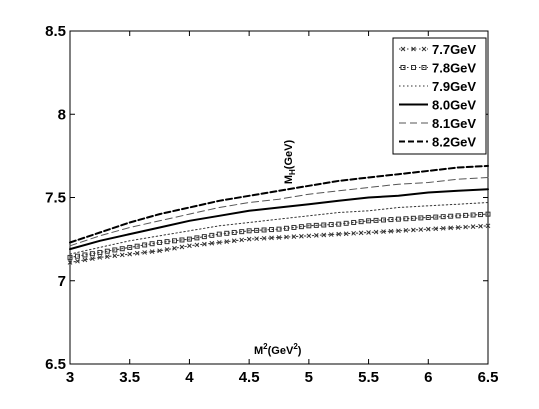 This screenshot has width=539, height=409. What do you see at coordinates (62, 114) in the screenshot?
I see `y-tick-label: 8` at bounding box center [62, 114].